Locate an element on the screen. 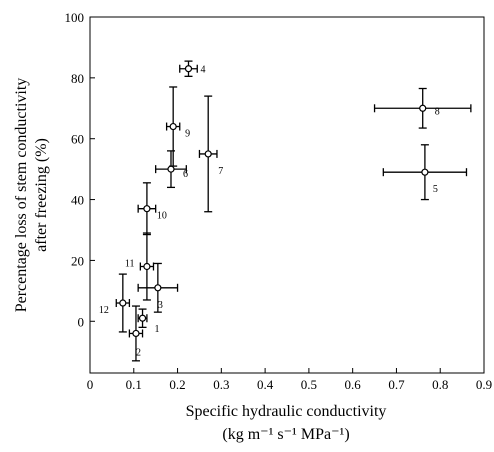 The image size is (494, 452). y-tick-label: 0 is located at coordinates (81, 321).